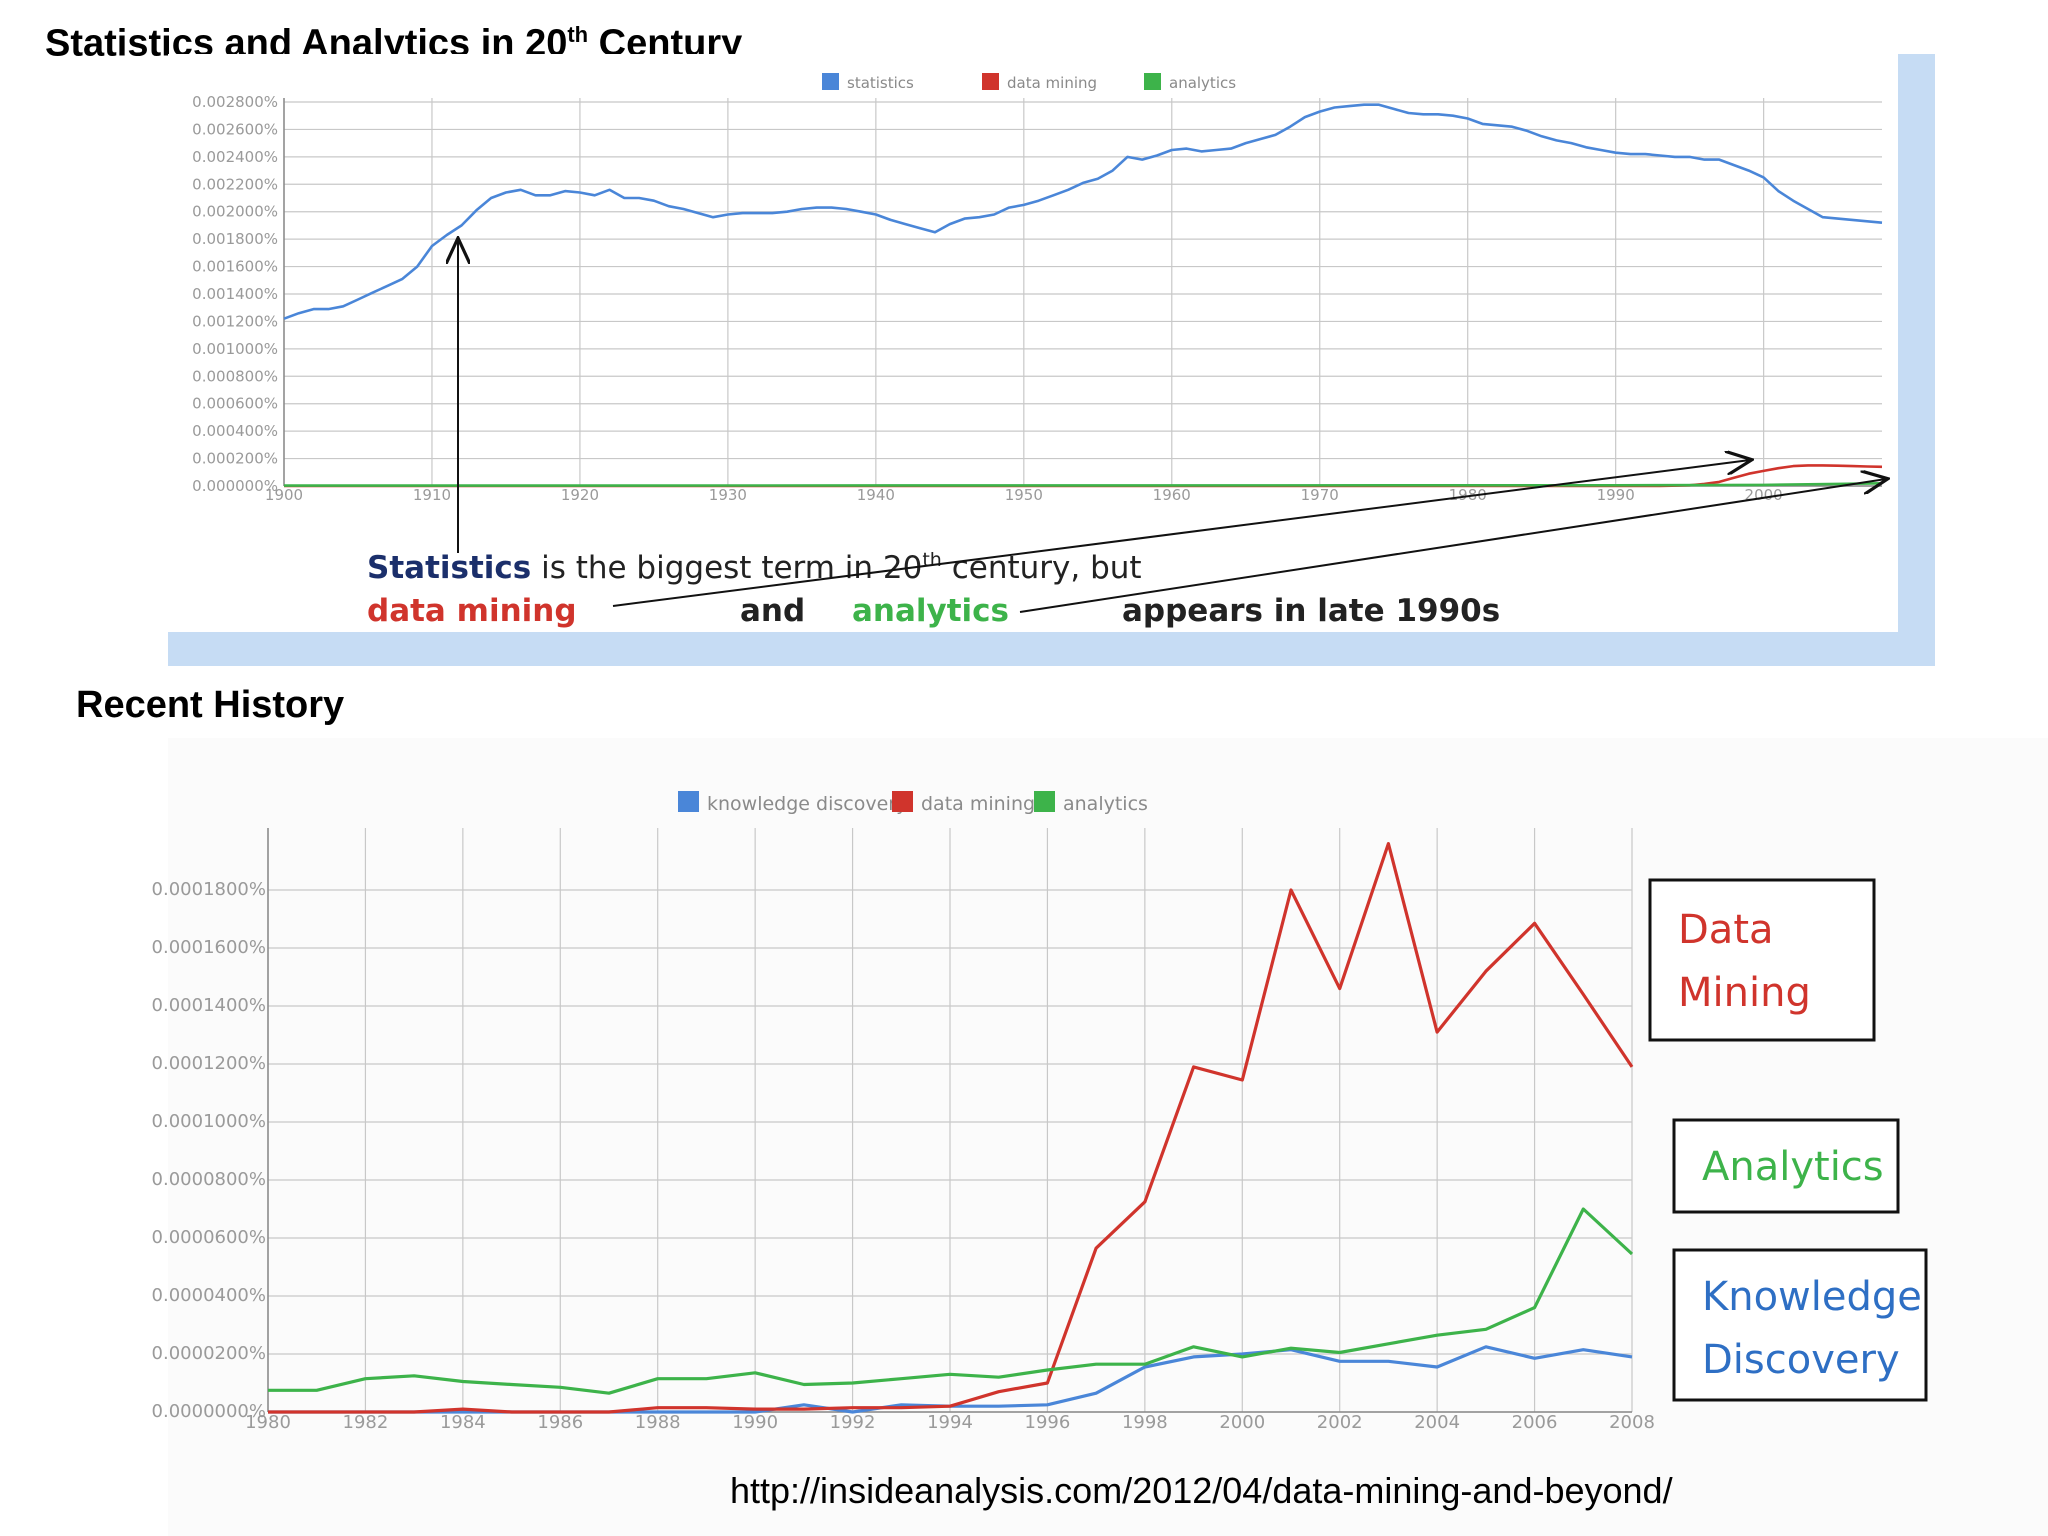  I want to click on x-tick-label: 1950, so click(1024, 495).